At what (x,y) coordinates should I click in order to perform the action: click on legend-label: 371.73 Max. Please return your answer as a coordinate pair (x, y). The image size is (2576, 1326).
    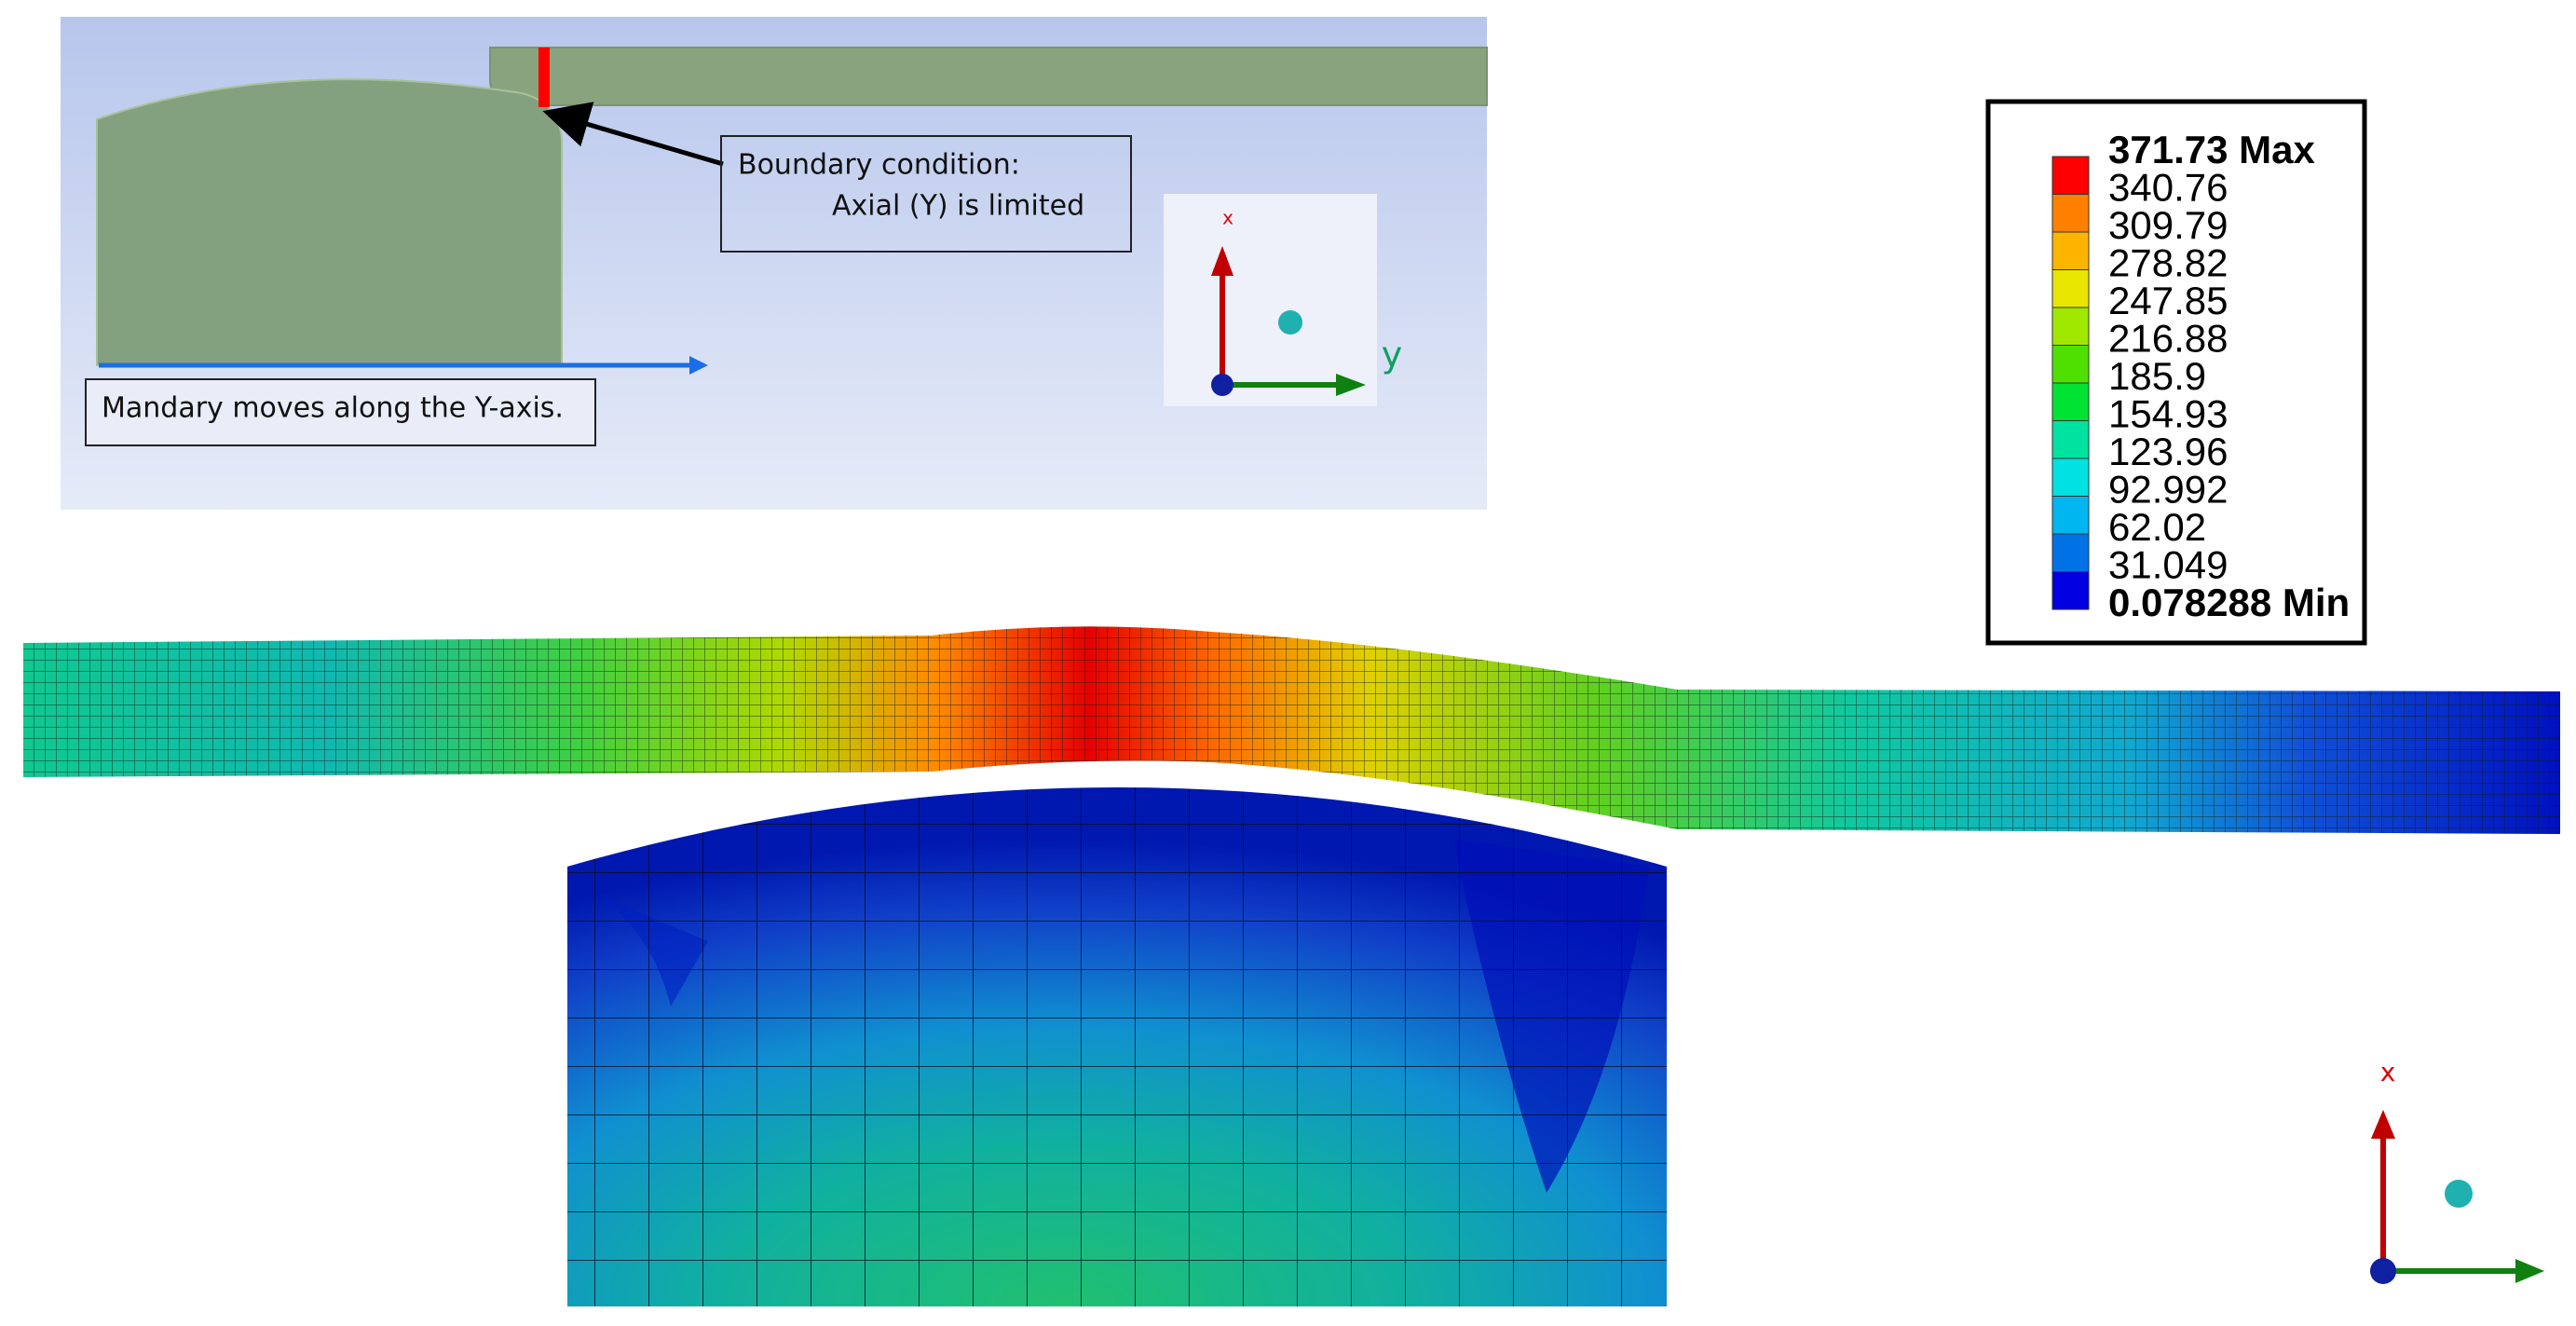
    Looking at the image, I should click on (2211, 149).